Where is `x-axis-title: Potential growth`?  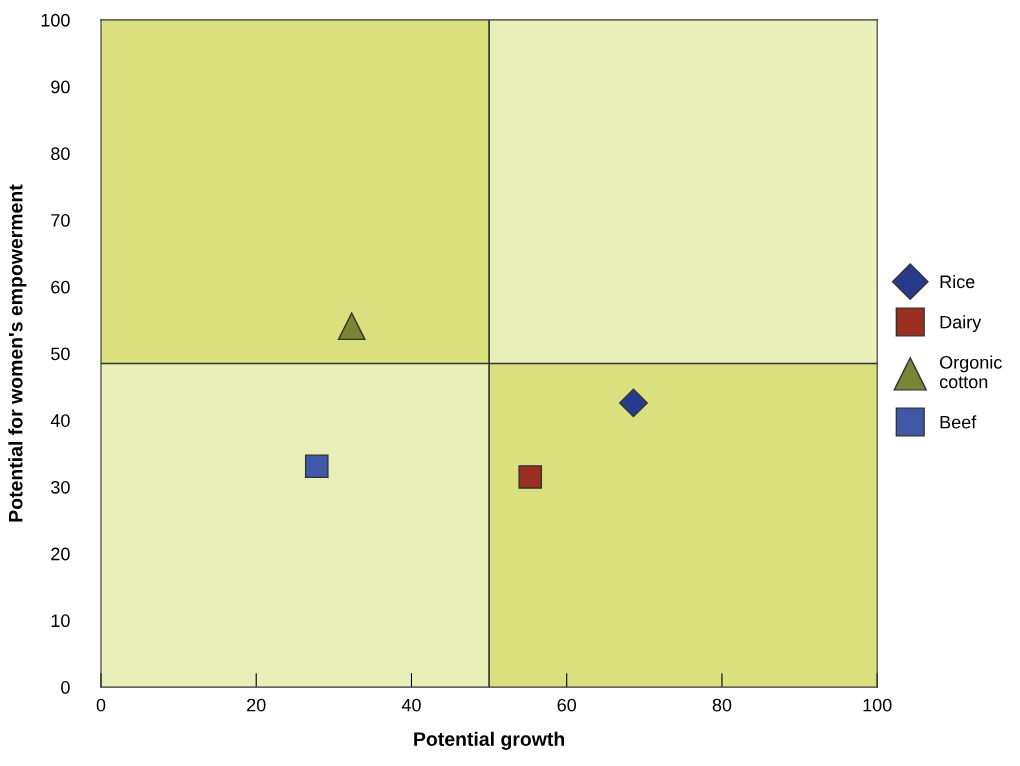 x-axis-title: Potential growth is located at coordinates (489, 740).